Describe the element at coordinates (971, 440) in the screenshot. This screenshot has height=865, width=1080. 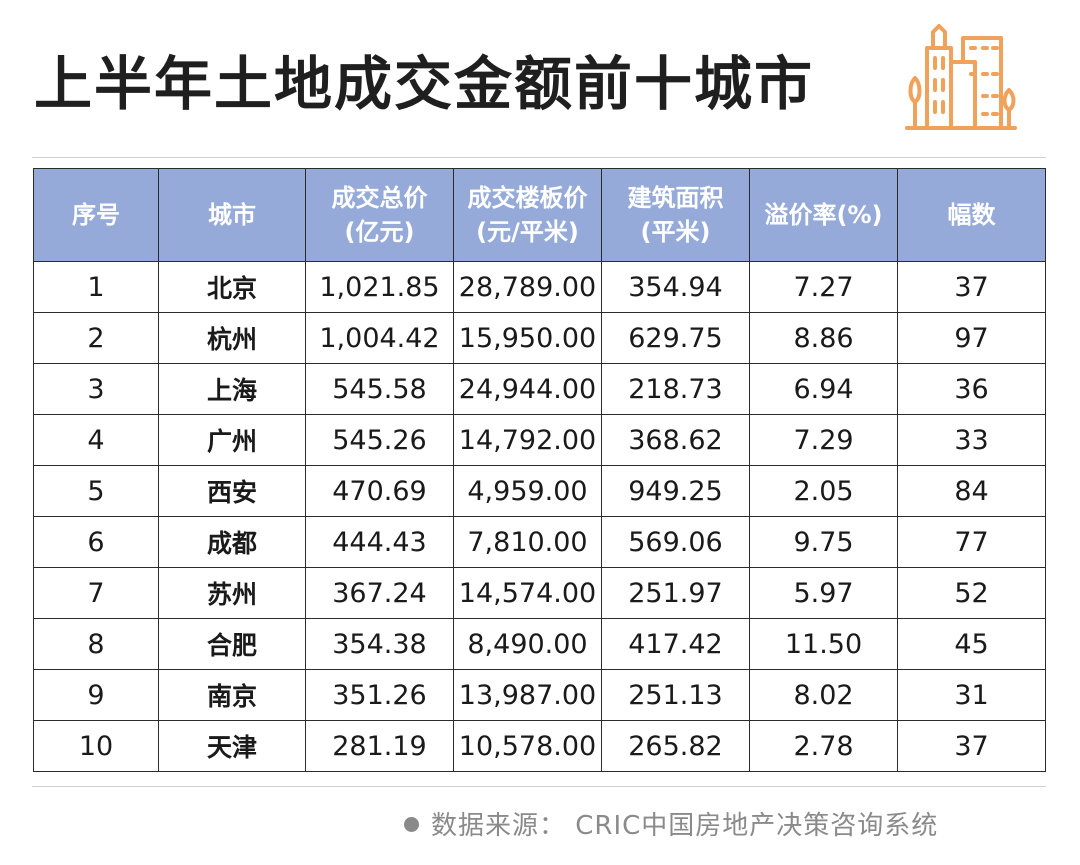
I see `cell-parcel-count: 33` at that location.